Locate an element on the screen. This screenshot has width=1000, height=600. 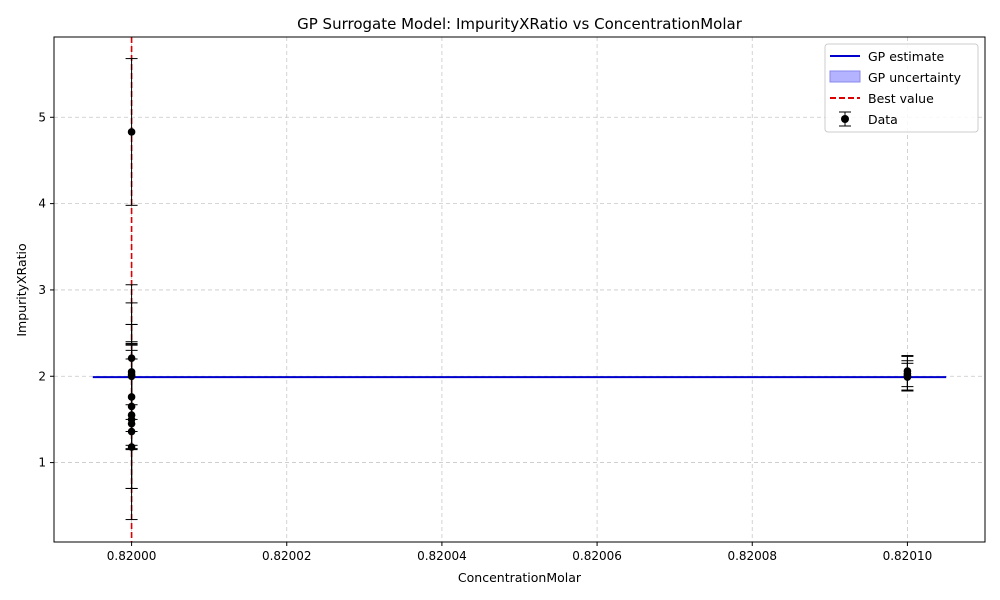
legend-best-value-label: Best value is located at coordinates (901, 98).